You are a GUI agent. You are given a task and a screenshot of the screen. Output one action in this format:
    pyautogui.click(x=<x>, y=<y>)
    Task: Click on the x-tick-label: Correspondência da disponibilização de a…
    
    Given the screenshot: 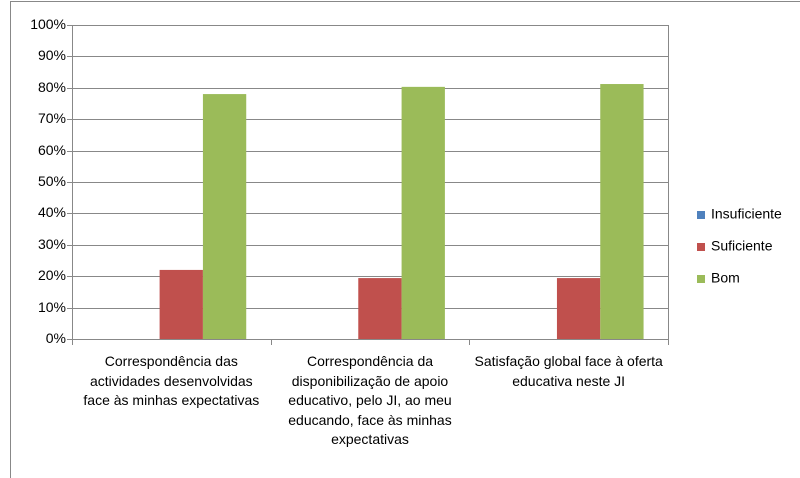 What is the action you would take?
    pyautogui.click(x=370, y=400)
    